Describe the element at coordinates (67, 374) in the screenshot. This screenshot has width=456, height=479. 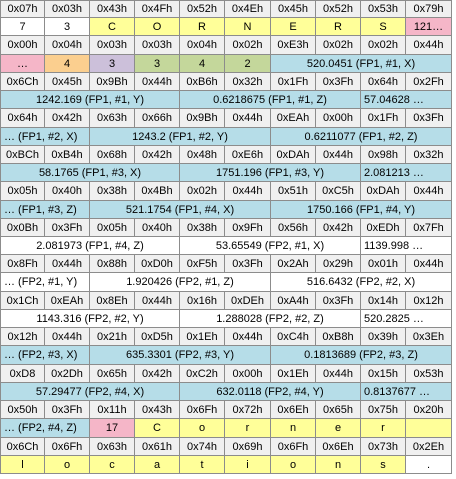
I see `hex-cell-r20-c1: 0x2Dh` at that location.